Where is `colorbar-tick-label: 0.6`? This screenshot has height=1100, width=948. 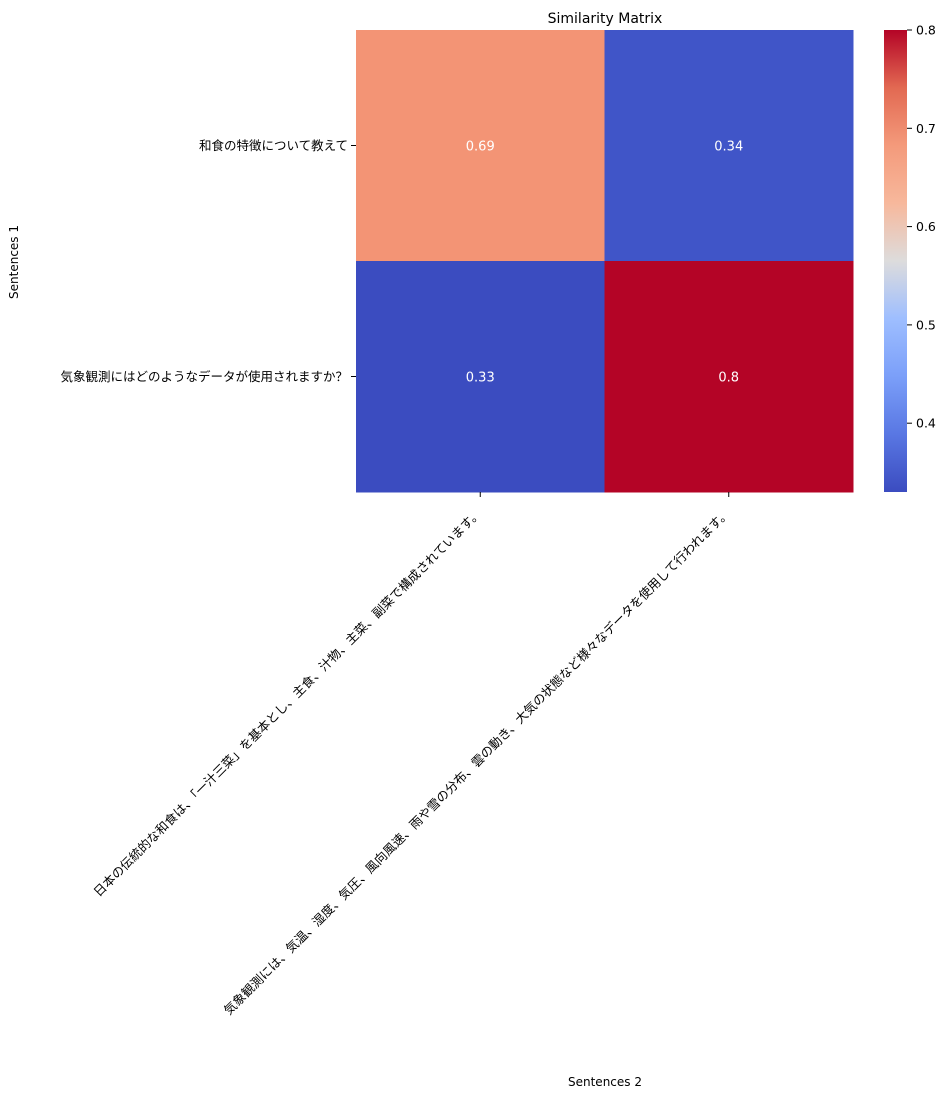 colorbar-tick-label: 0.6 is located at coordinates (926, 226).